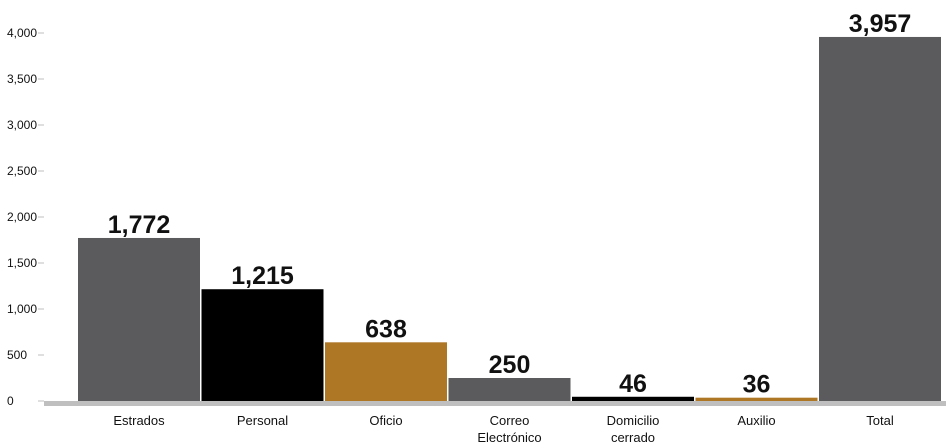 The height and width of the screenshot is (445, 952). I want to click on data-label: 36, so click(757, 385).